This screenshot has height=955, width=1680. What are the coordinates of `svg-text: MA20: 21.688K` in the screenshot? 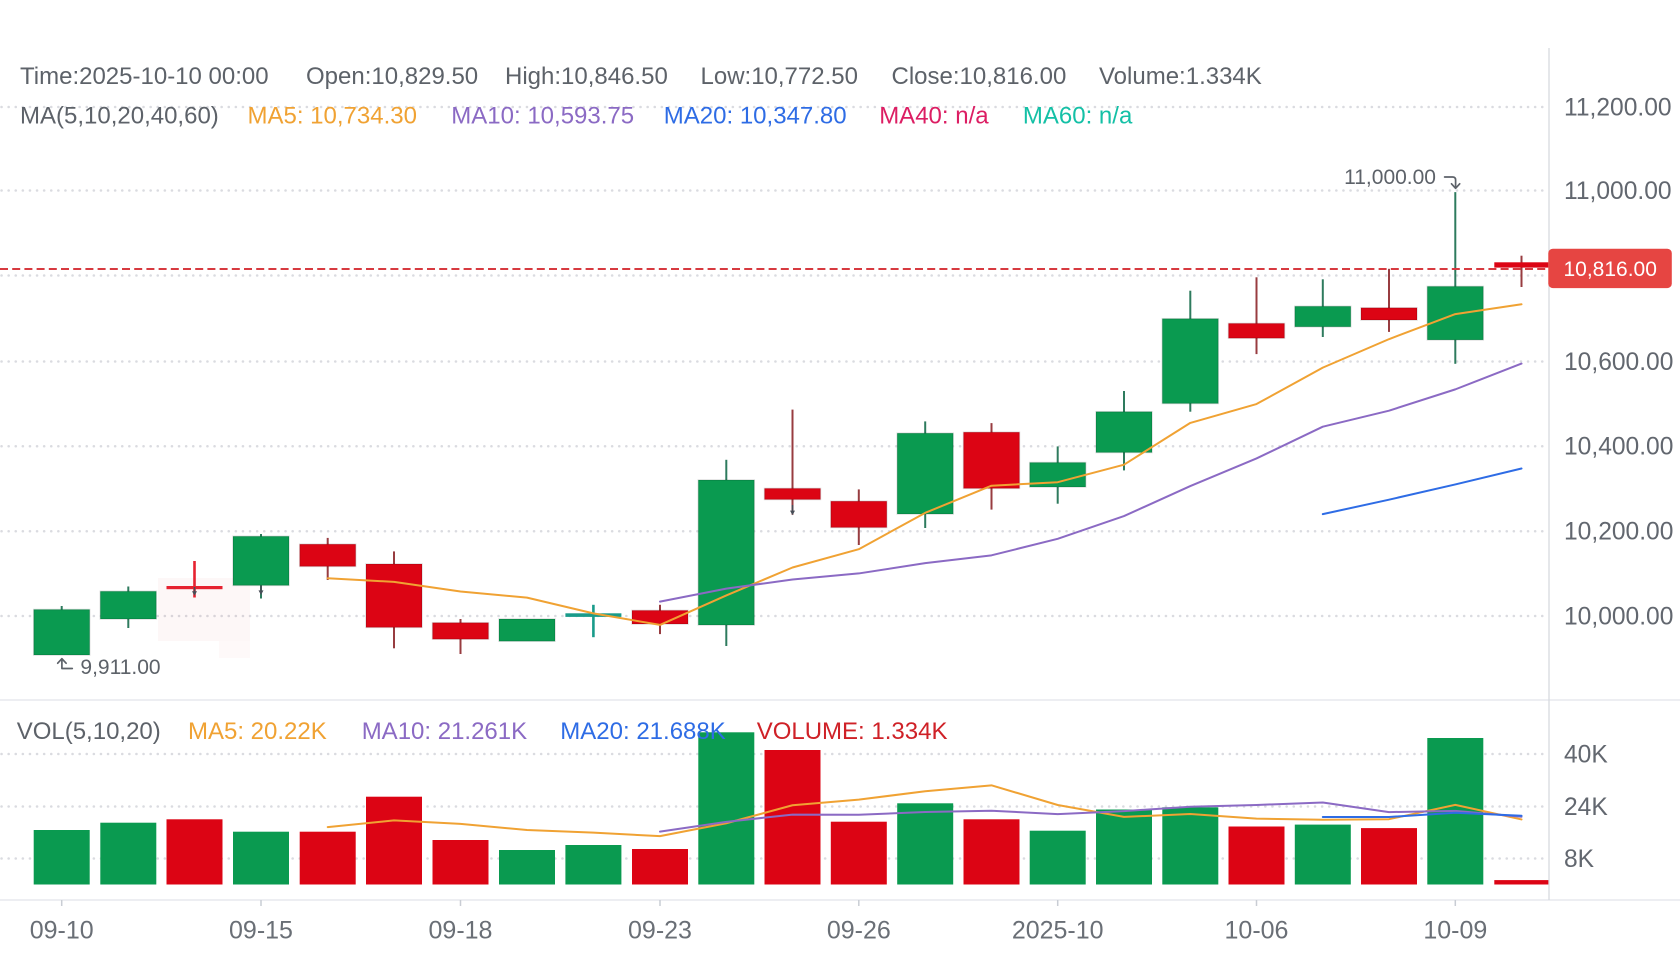 It's located at (642, 731).